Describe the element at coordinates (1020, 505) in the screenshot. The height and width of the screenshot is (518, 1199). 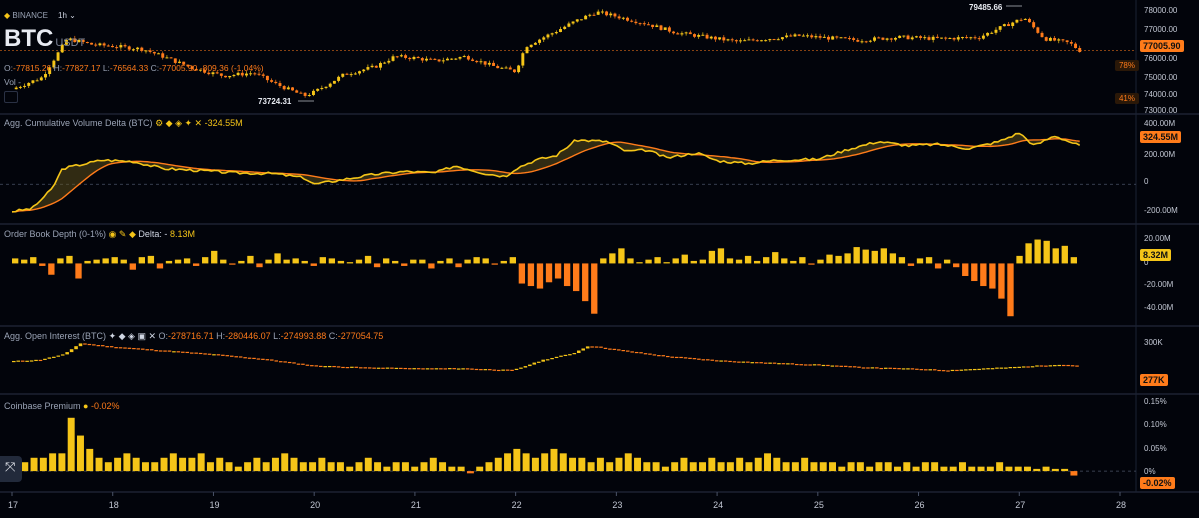
I see `time-tick-label: 27` at that location.